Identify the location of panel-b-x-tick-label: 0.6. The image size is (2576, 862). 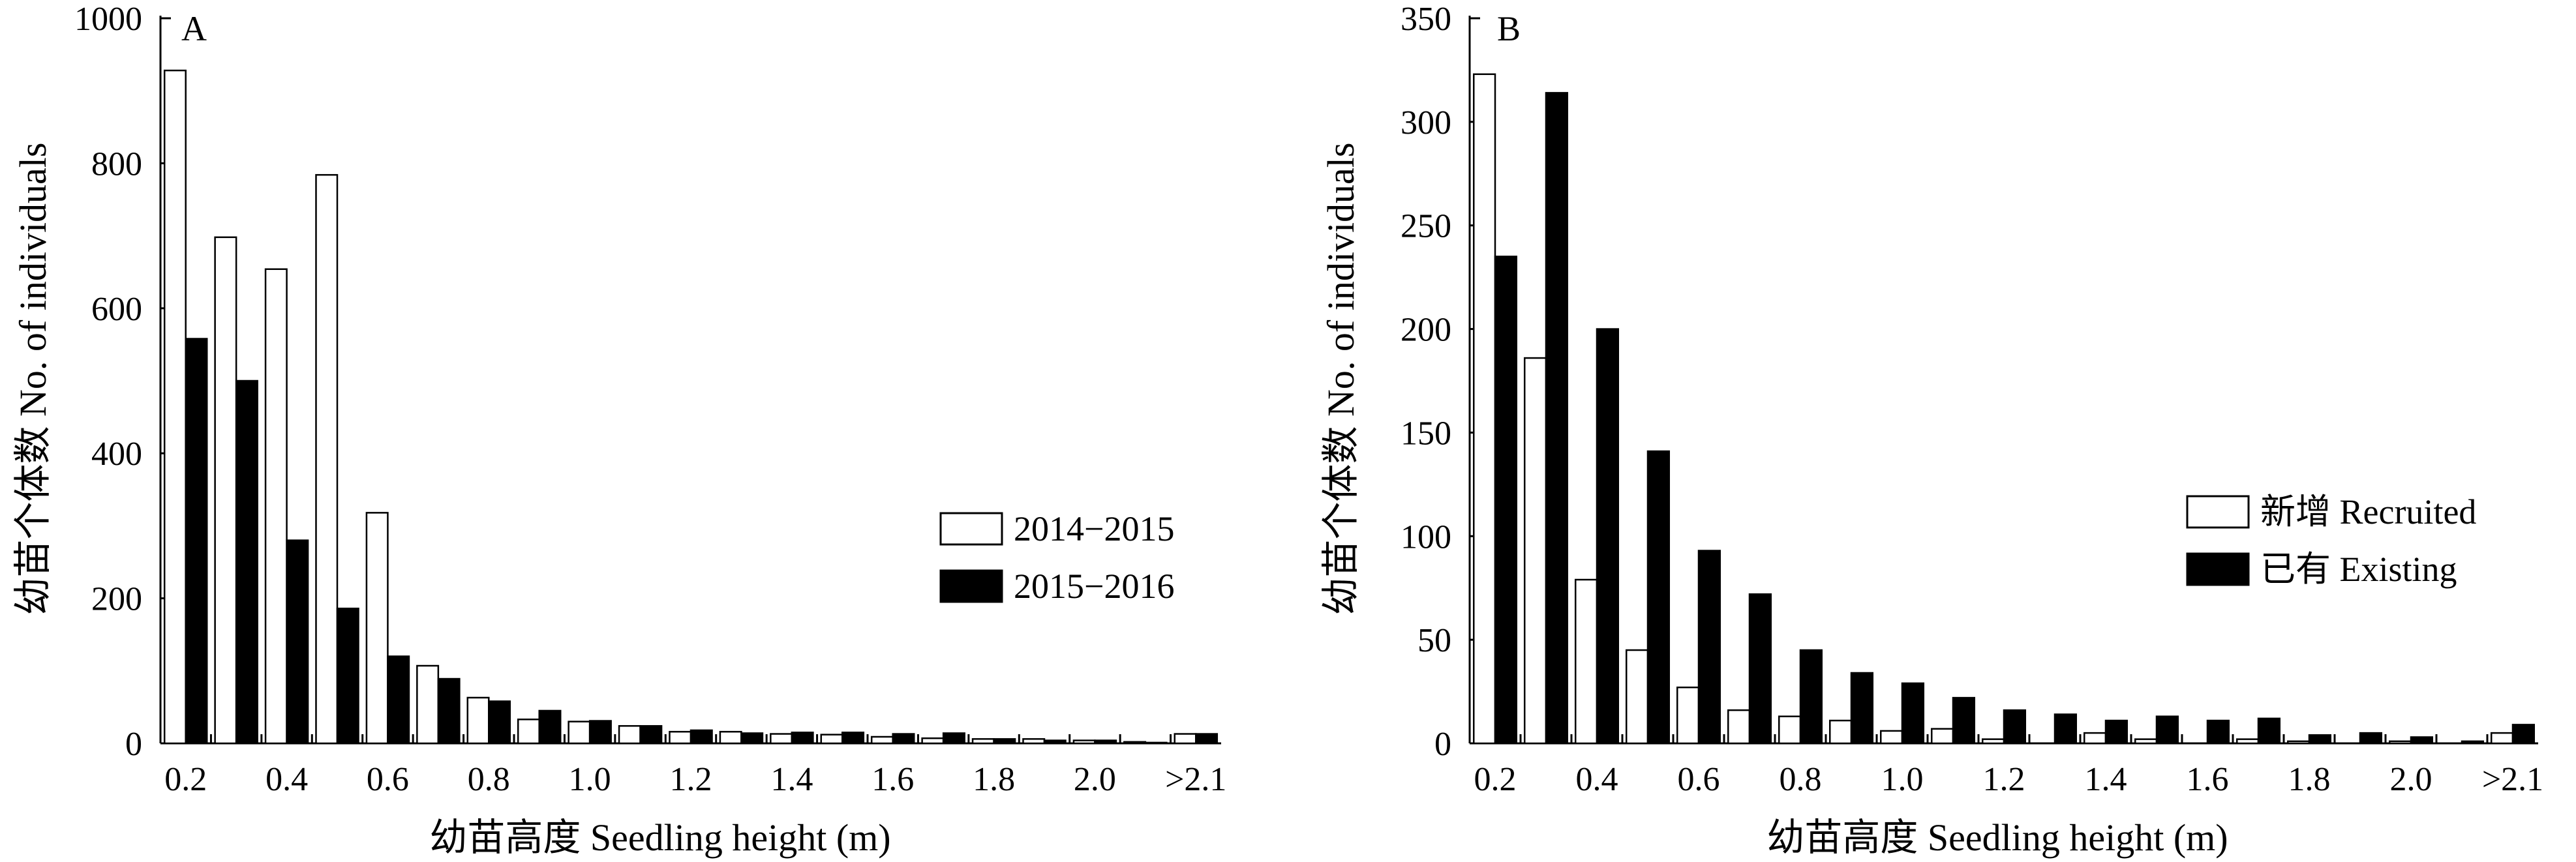
(1699, 779).